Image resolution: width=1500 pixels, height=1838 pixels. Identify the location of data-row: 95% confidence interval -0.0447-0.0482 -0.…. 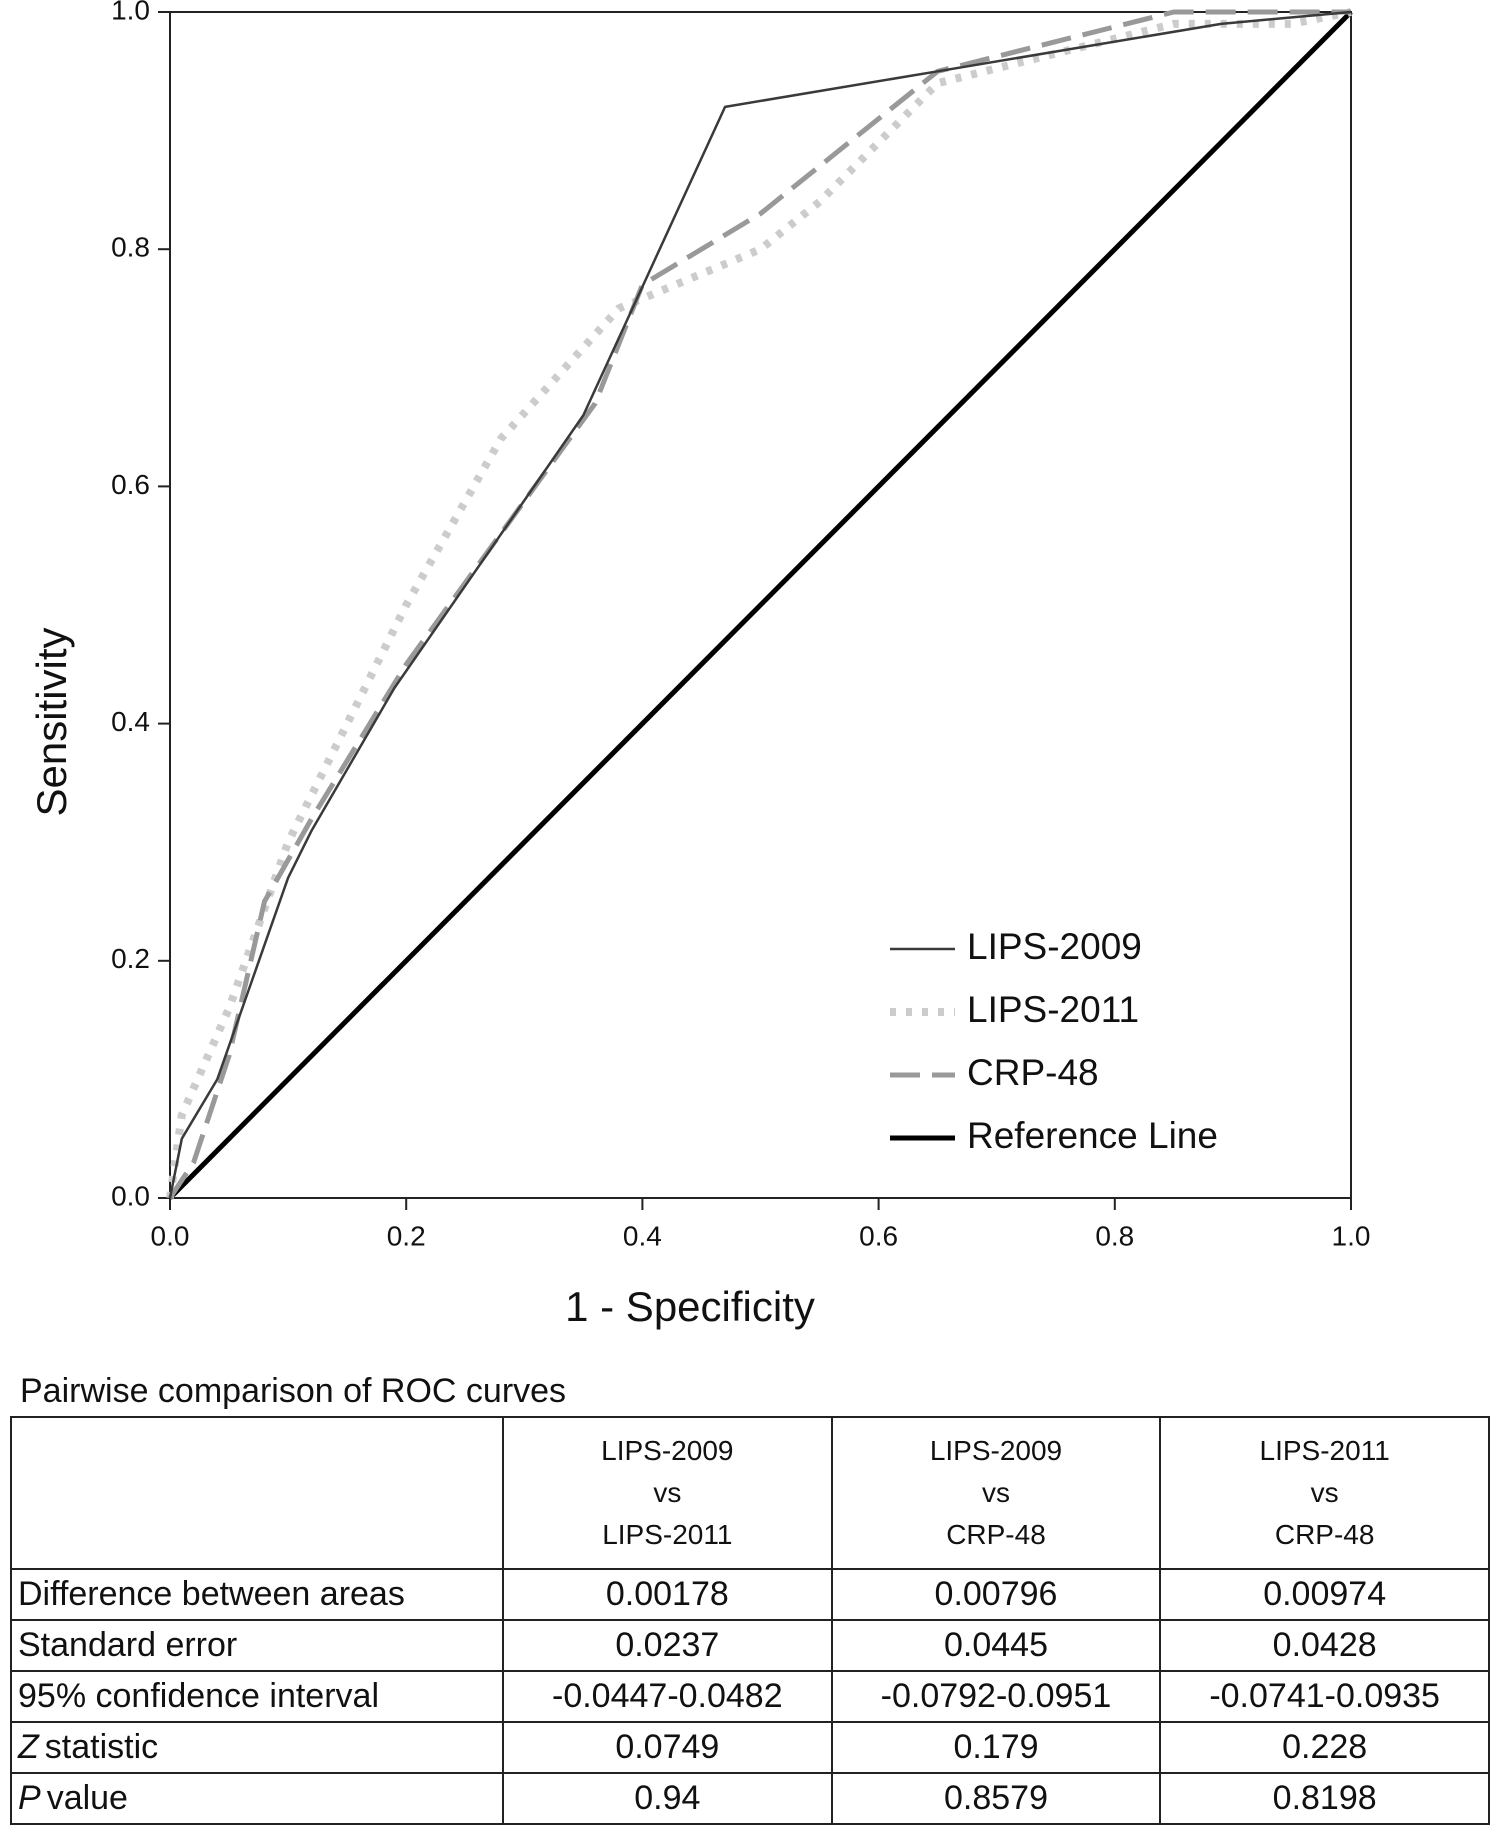
(750, 1696).